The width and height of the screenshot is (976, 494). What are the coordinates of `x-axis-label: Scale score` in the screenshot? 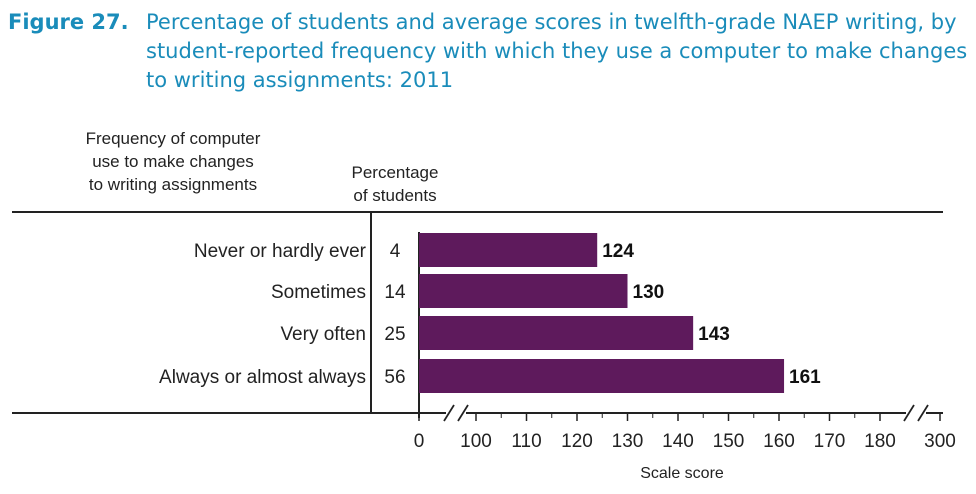 It's located at (682, 473).